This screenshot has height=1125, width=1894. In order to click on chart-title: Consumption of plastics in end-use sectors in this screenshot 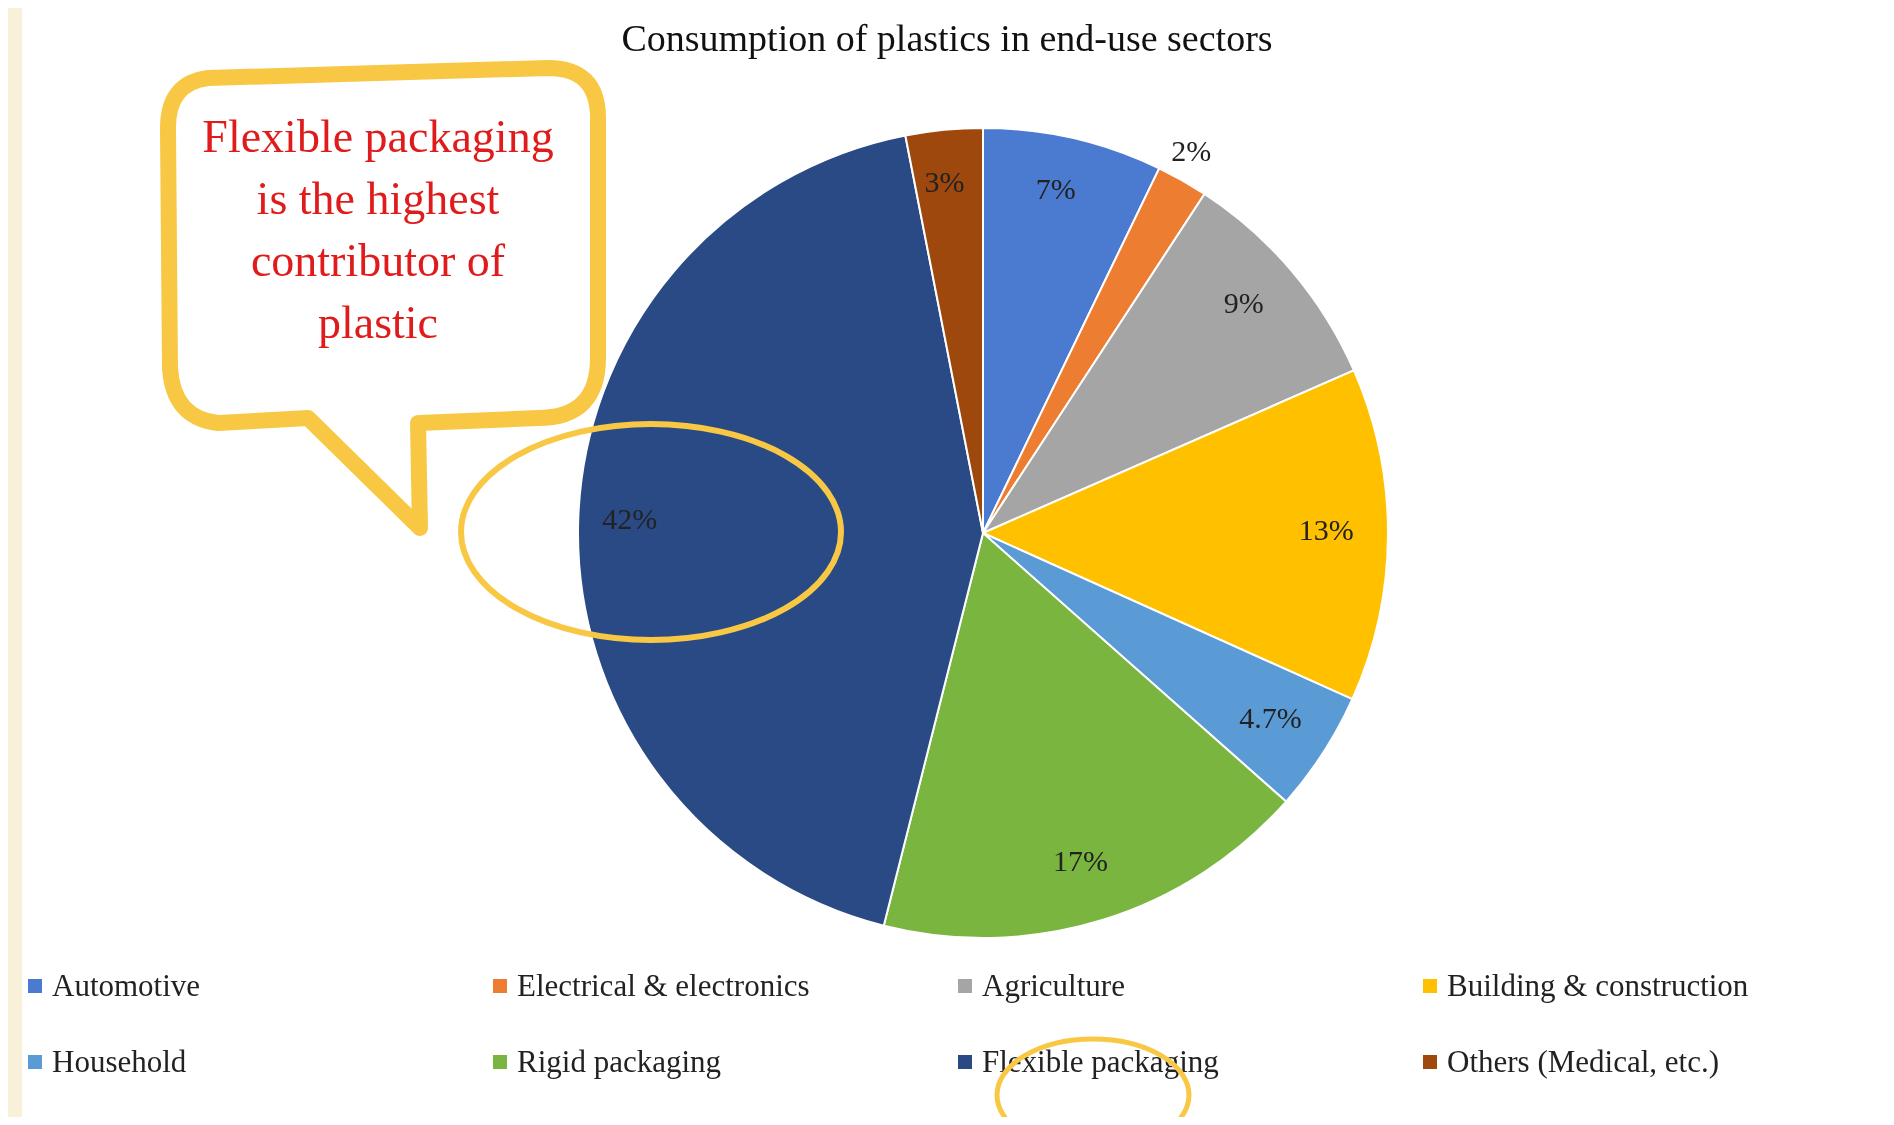, I will do `click(947, 38)`.